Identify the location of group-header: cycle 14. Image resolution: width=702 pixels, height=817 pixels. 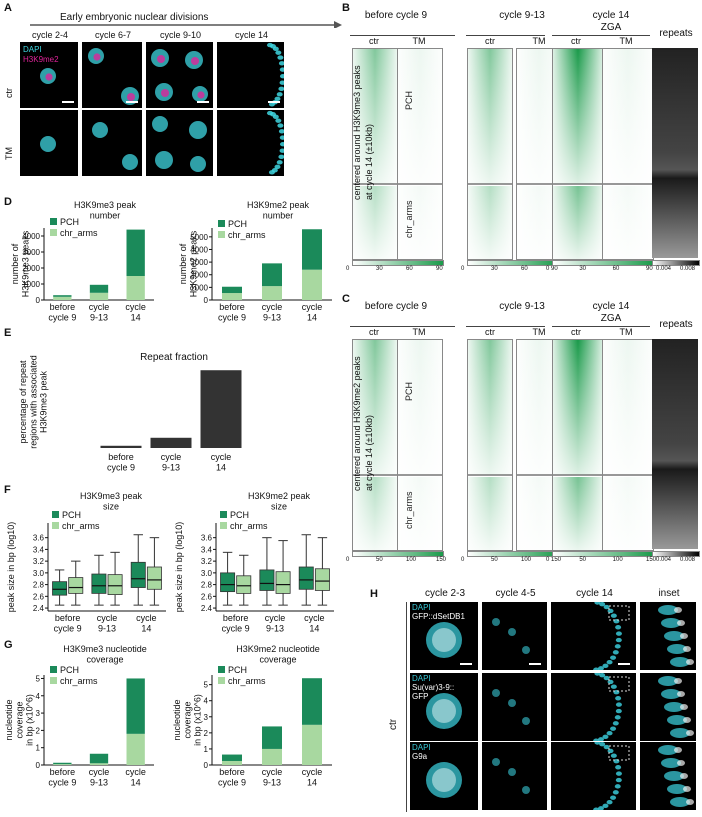
(611, 306).